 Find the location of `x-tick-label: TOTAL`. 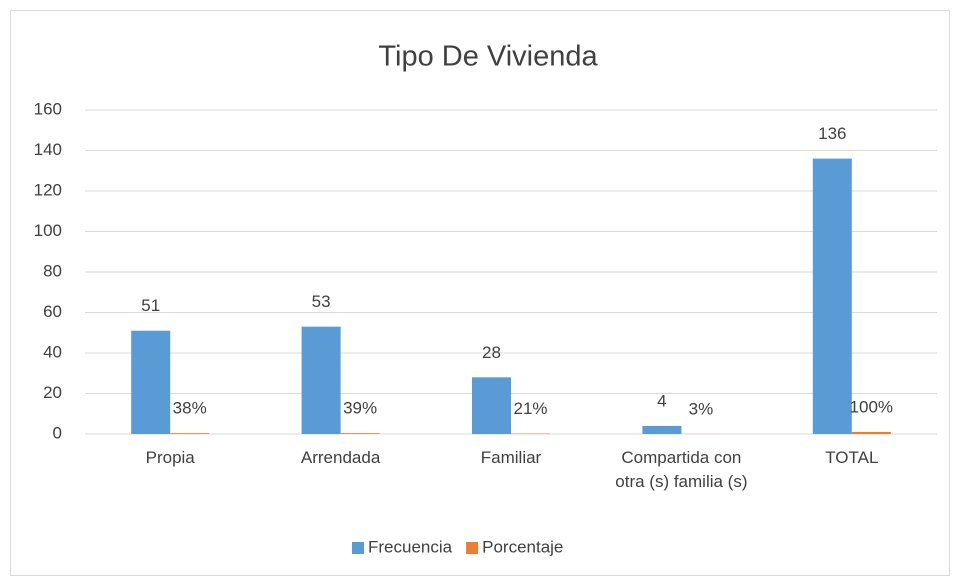

x-tick-label: TOTAL is located at coordinates (852, 457).